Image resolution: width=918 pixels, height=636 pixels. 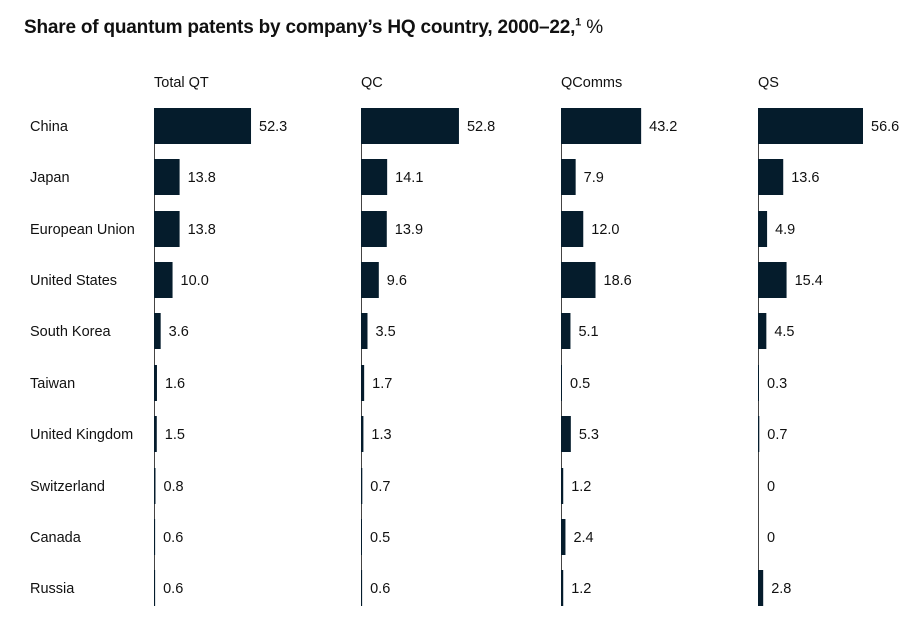 I want to click on category-label: United Kingdom, so click(x=81, y=435).